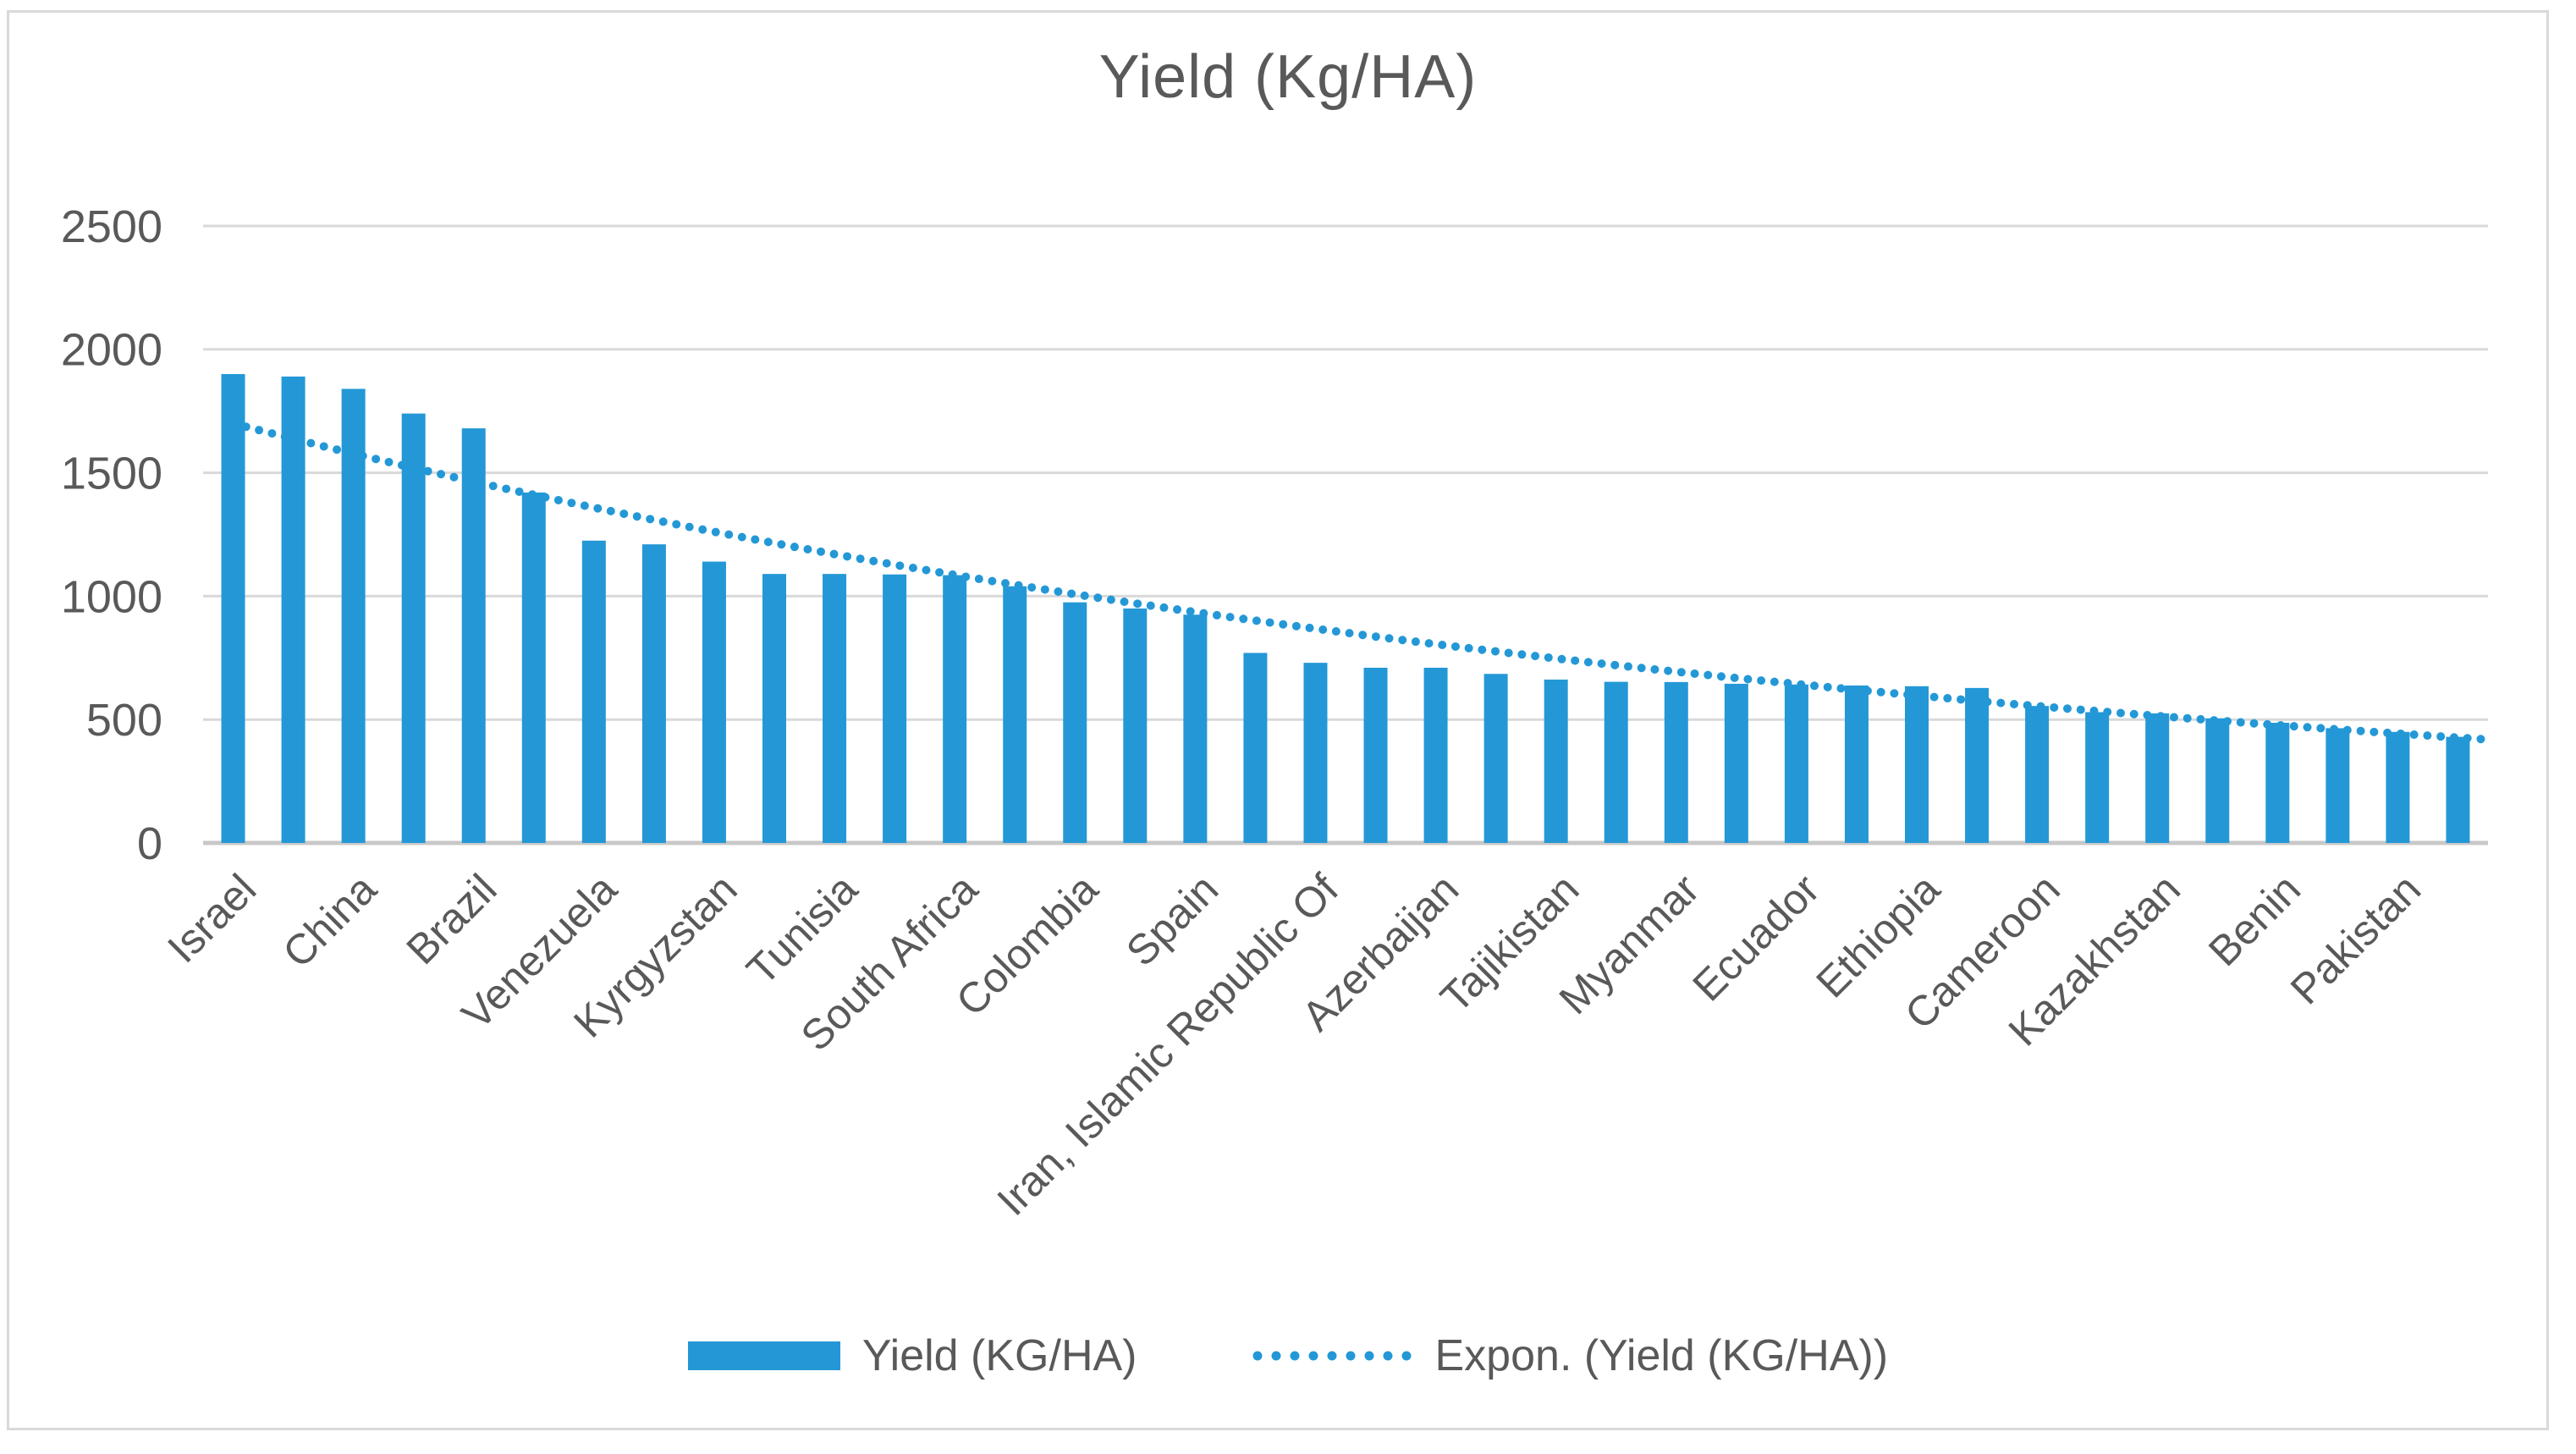 This screenshot has height=1454, width=2576. Describe the element at coordinates (452, 919) in the screenshot. I see `x-tick-label: Brazil` at that location.